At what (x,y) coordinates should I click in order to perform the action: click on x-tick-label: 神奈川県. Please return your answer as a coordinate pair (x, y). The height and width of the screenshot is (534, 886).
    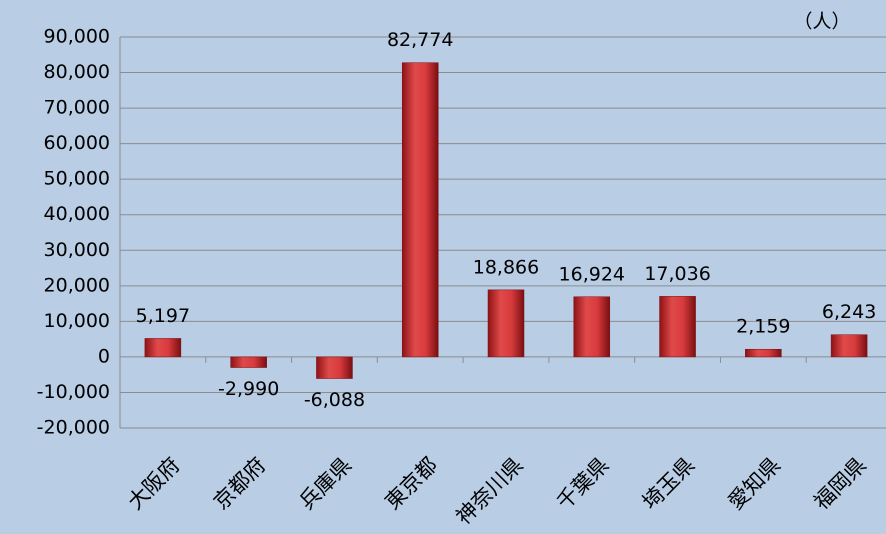
    Looking at the image, I should click on (489, 491).